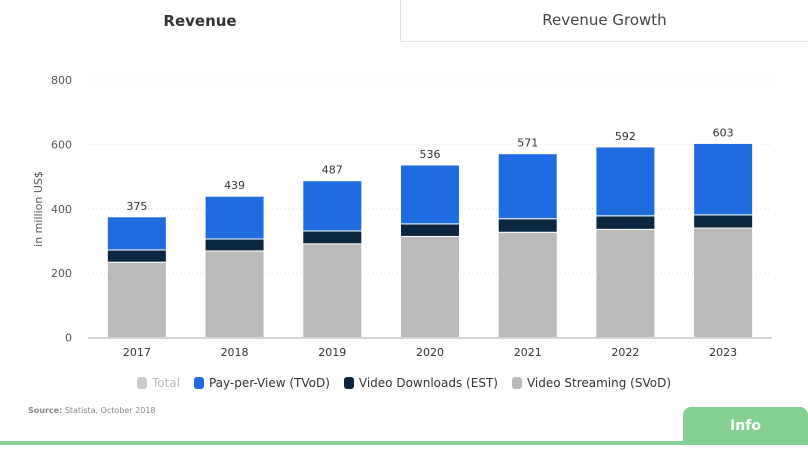 This screenshot has width=808, height=449. I want to click on source-note: Source: Statista, October 2018, so click(92, 410).